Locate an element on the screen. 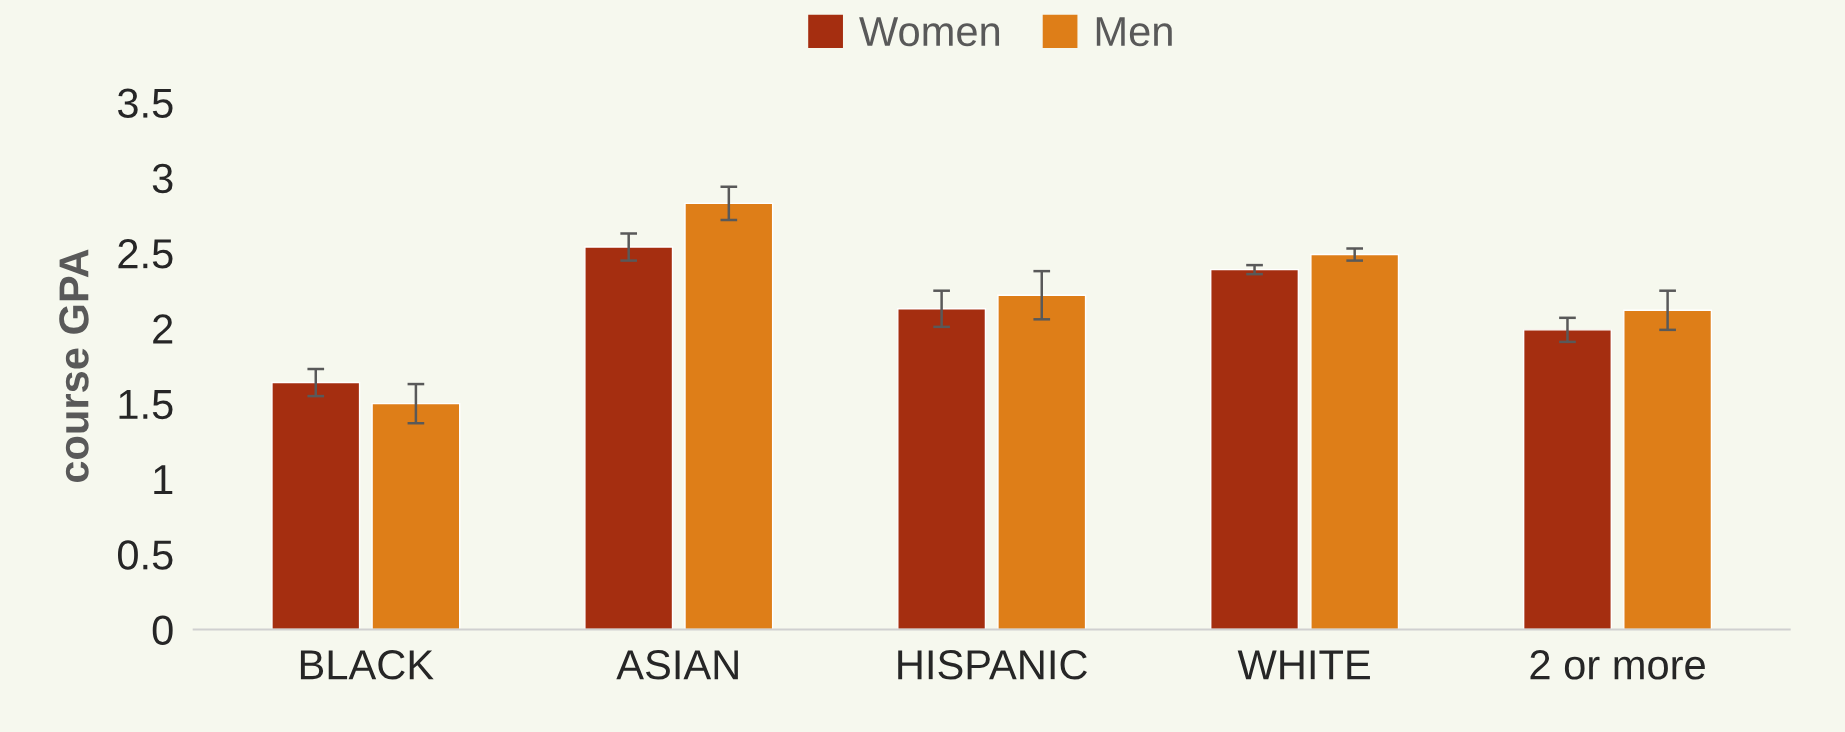  legend-label: Men is located at coordinates (1134, 32).